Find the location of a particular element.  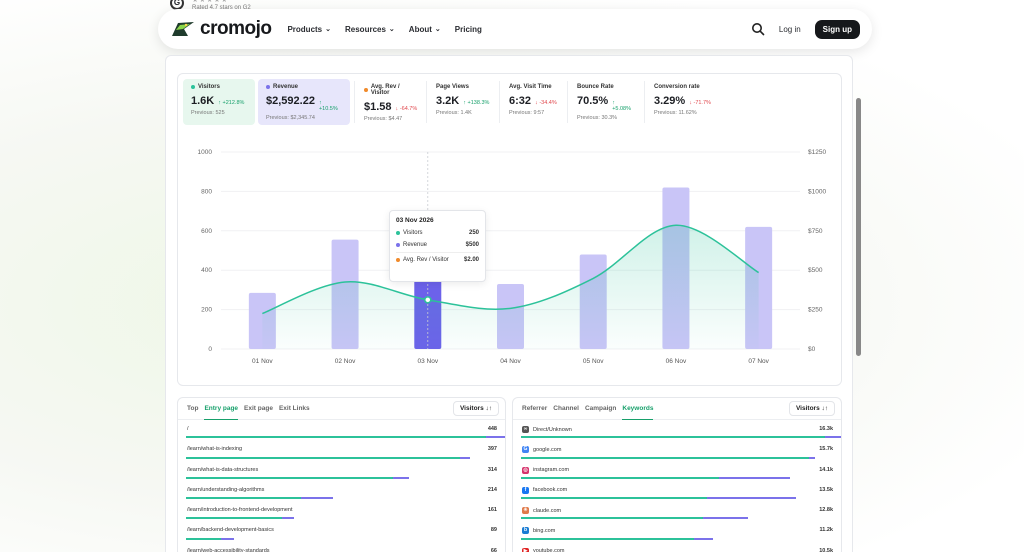

tab-top: Top is located at coordinates (193, 408).